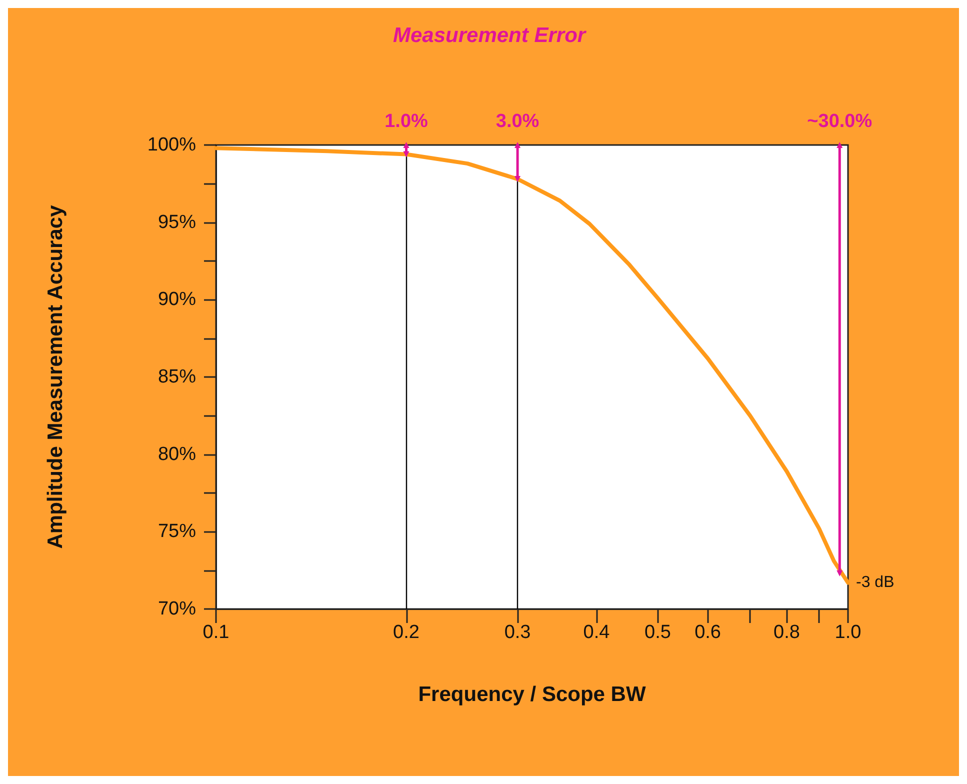 Image resolution: width=967 pixels, height=784 pixels. Describe the element at coordinates (532, 694) in the screenshot. I see `x-axis-title: Frequency / Scope BW` at that location.